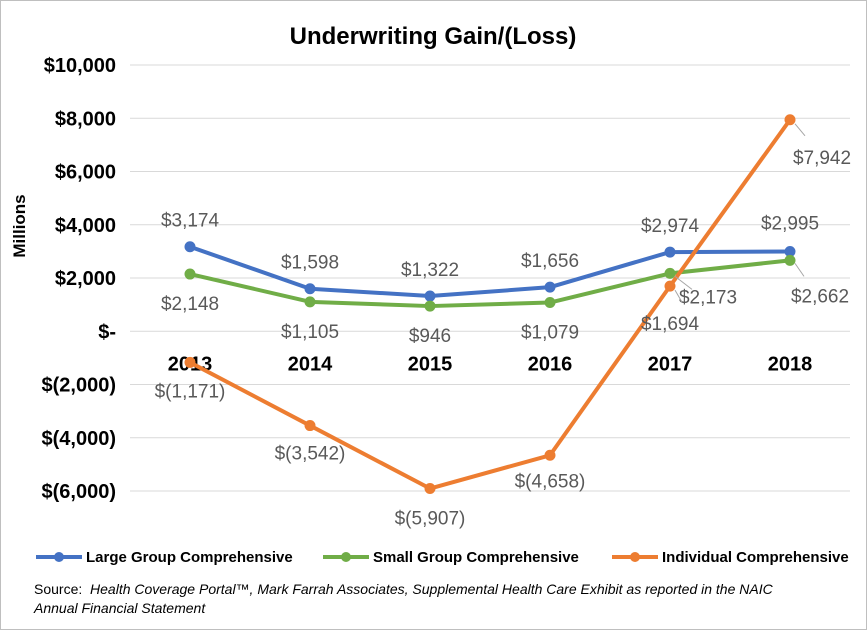 This screenshot has height=630, width=867. I want to click on data-label: $1,598, so click(310, 263).